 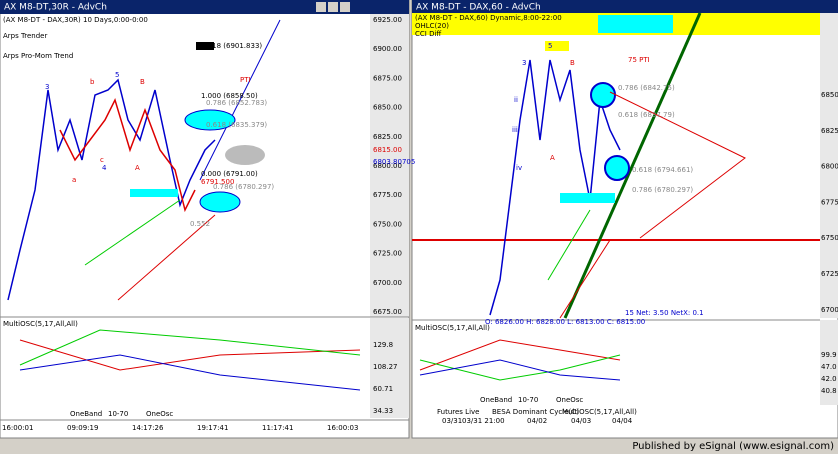 What do you see at coordinates (387, 224) in the screenshot?
I see `price-tick-label: 6750.00` at bounding box center [387, 224].